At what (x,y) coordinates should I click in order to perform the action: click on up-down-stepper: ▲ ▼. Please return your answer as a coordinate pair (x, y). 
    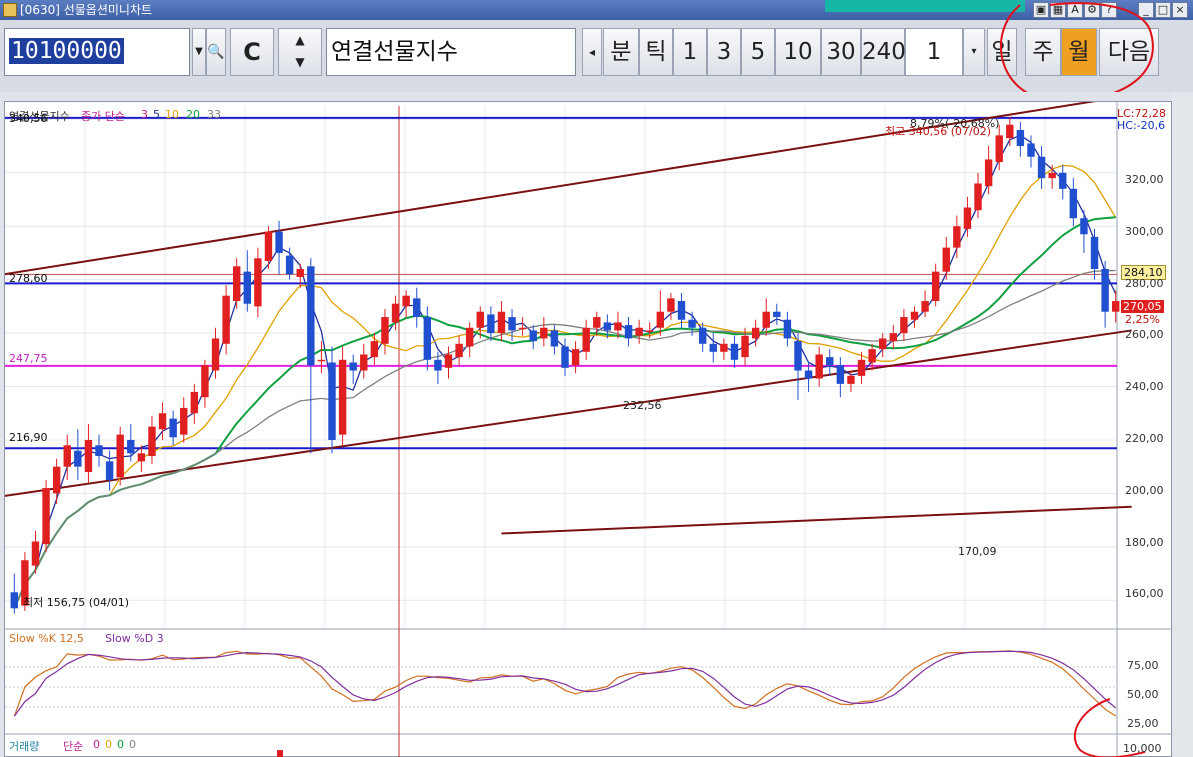
    Looking at the image, I should click on (300, 52).